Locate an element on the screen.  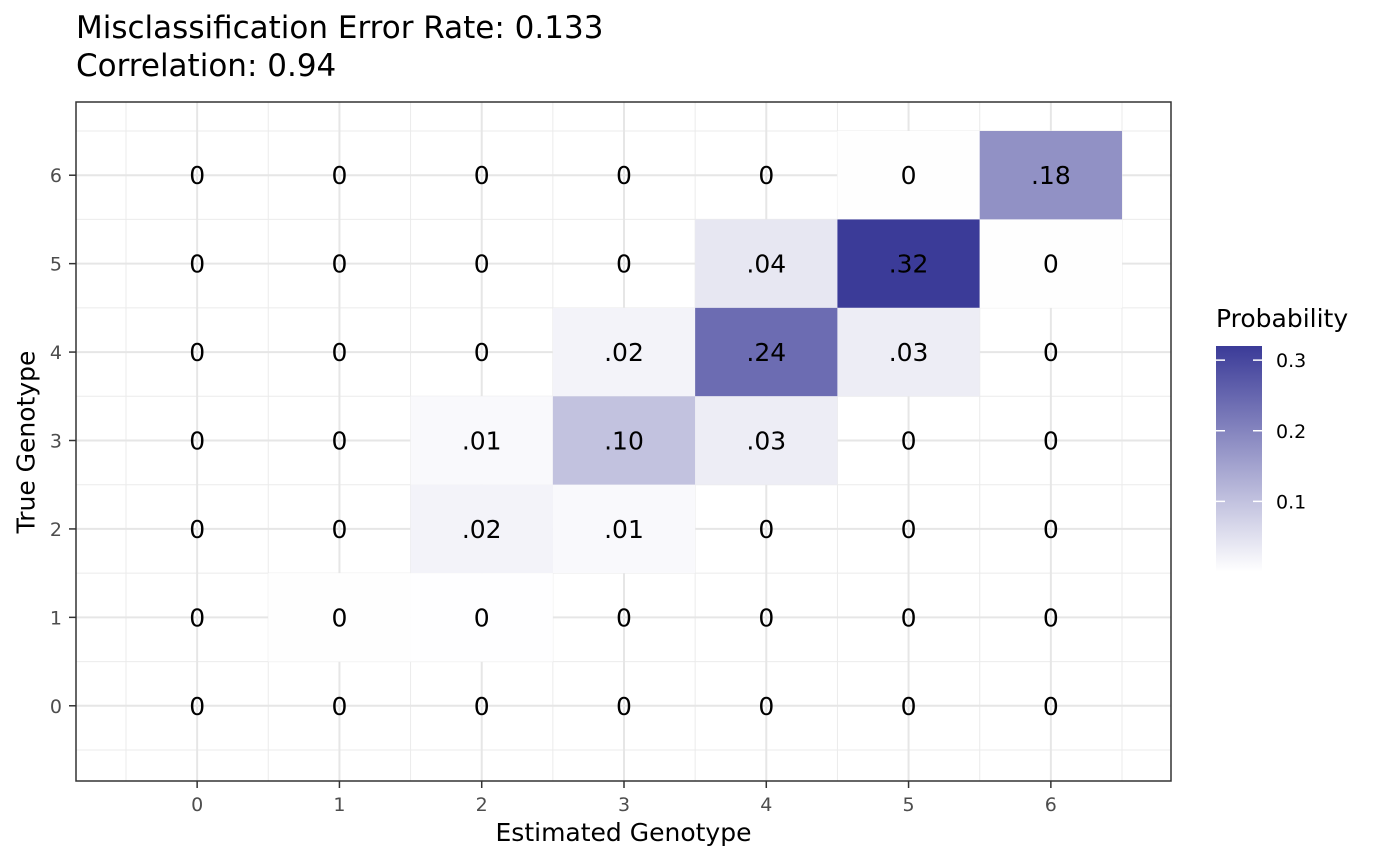
cell-label: .04 is located at coordinates (766, 264).